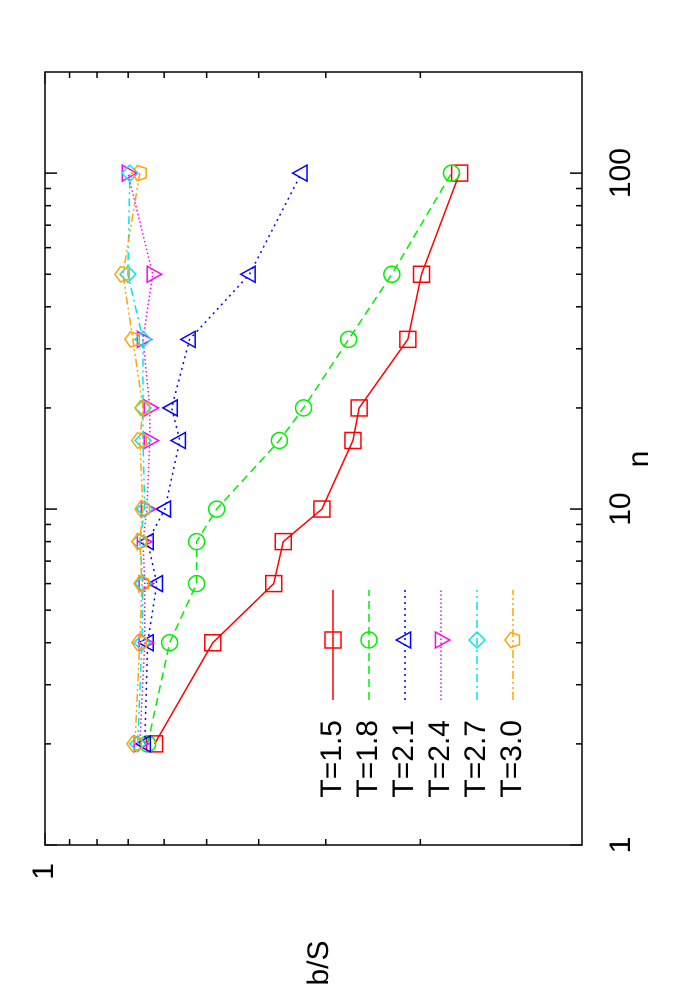  Describe the element at coordinates (475, 759) in the screenshot. I see `legend-label: T=2.7` at that location.